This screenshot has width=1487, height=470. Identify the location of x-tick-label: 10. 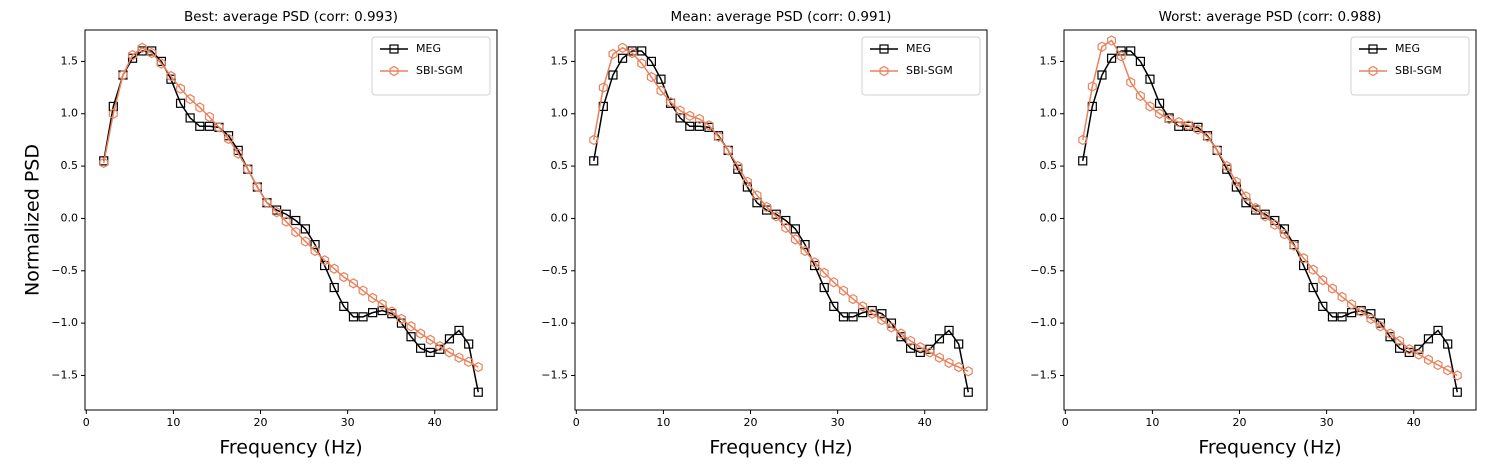
(663, 422).